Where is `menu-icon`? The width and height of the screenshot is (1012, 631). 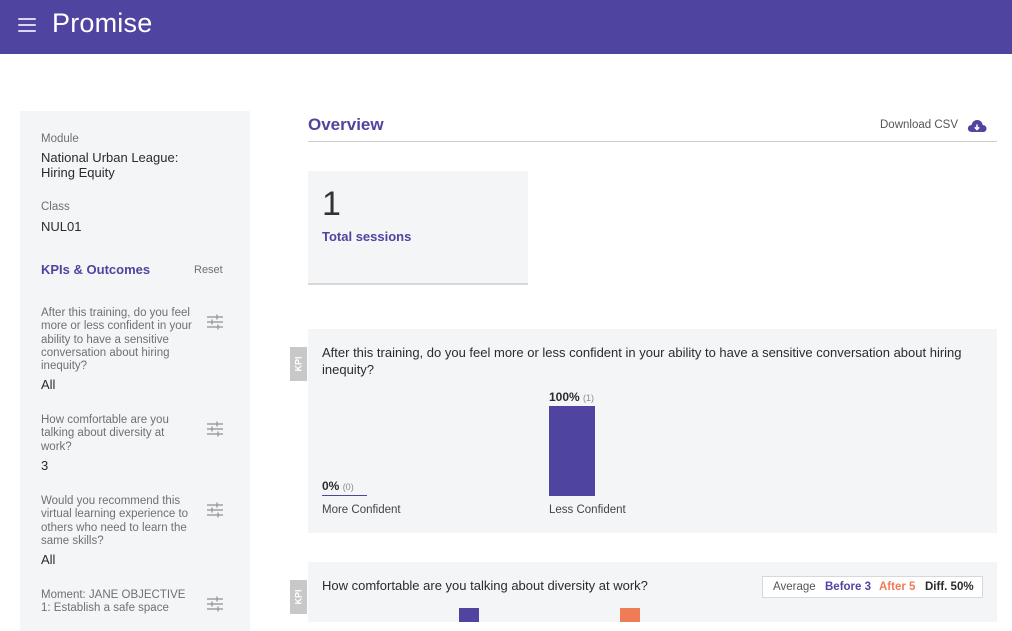
menu-icon is located at coordinates (27, 25).